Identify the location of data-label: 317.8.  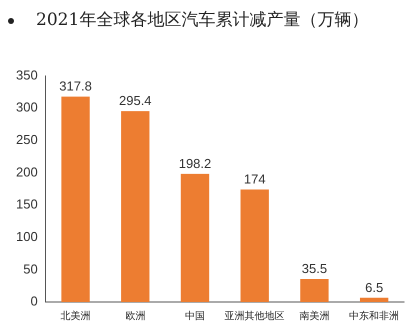
(75, 86).